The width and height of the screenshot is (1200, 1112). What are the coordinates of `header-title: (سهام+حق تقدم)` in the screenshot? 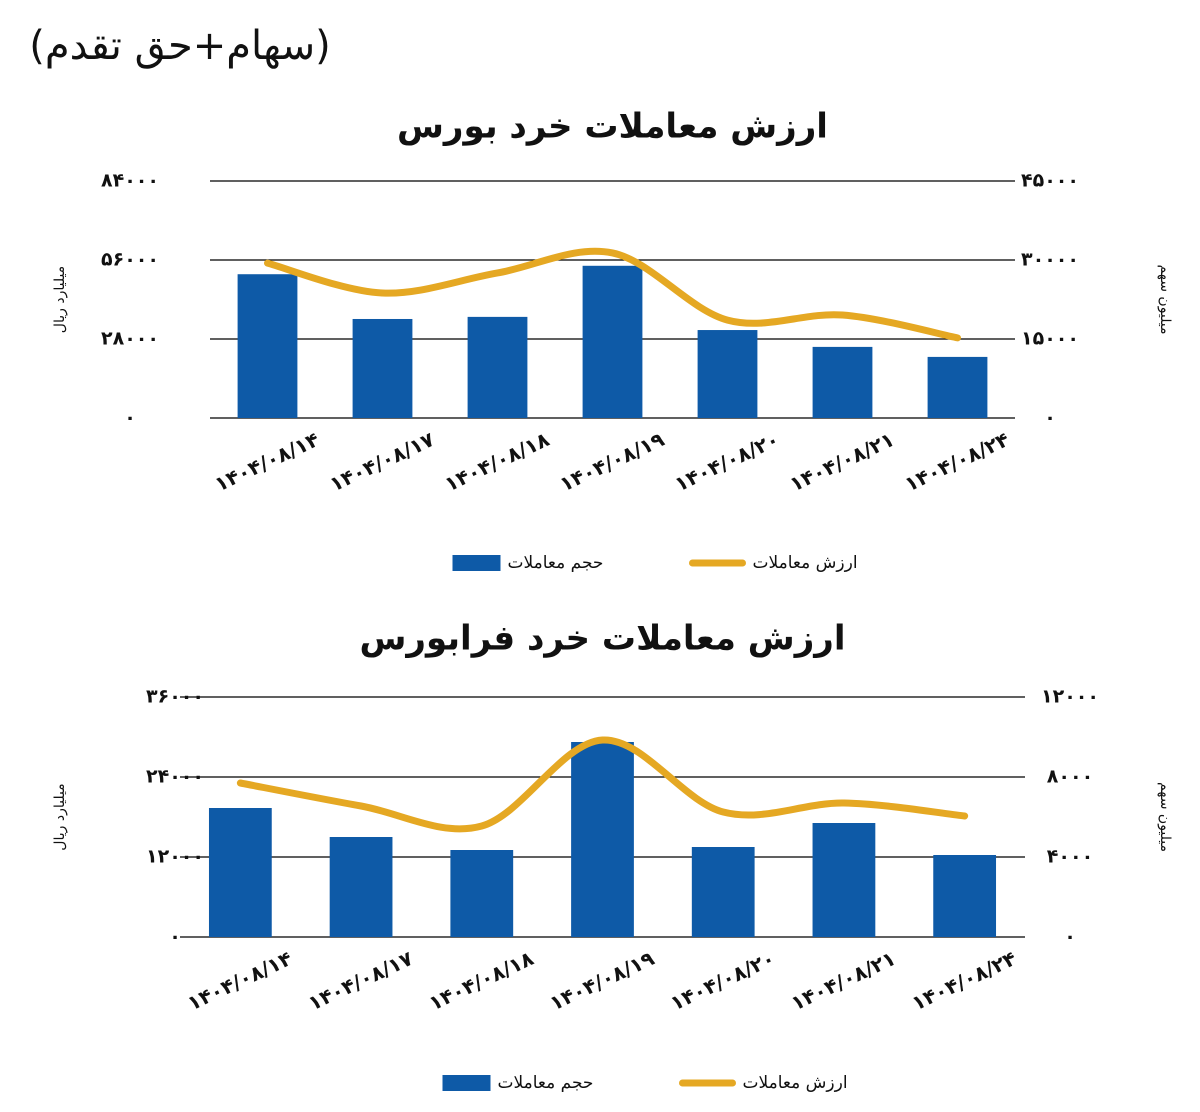 It's located at (180, 46).